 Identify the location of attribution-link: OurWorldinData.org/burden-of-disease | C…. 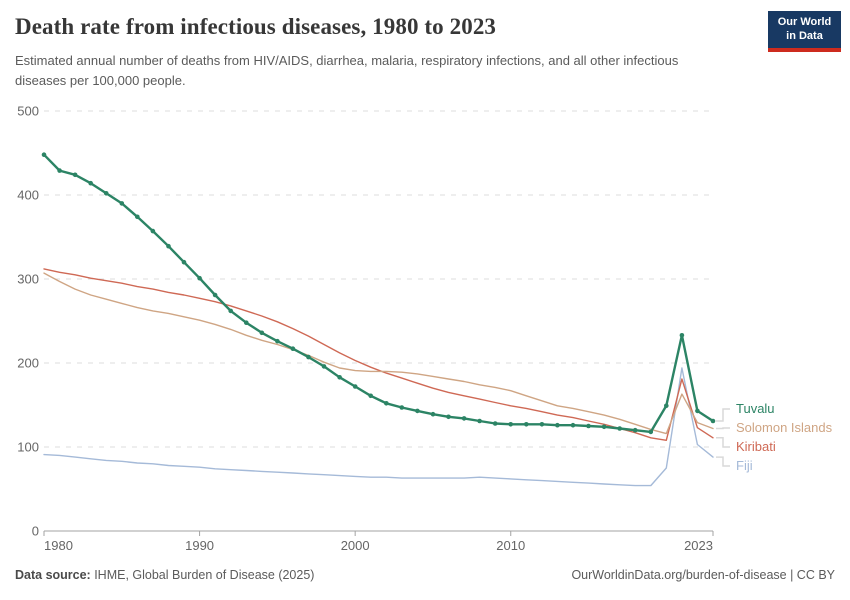
(703, 575).